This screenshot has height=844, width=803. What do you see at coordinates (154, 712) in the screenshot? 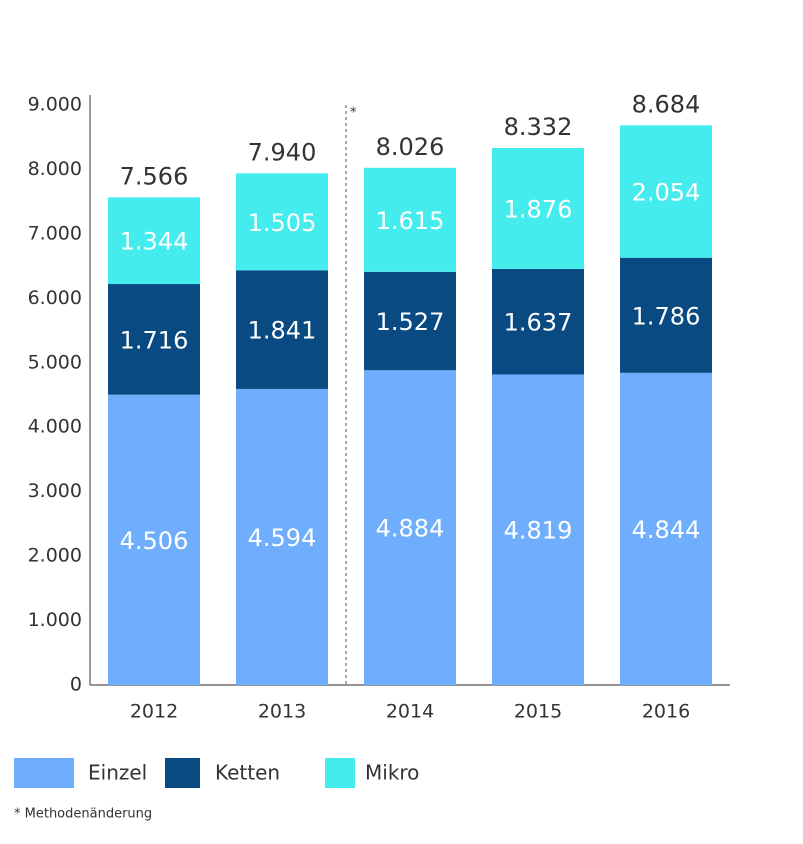
I see `x-tick-label: 2012` at bounding box center [154, 712].